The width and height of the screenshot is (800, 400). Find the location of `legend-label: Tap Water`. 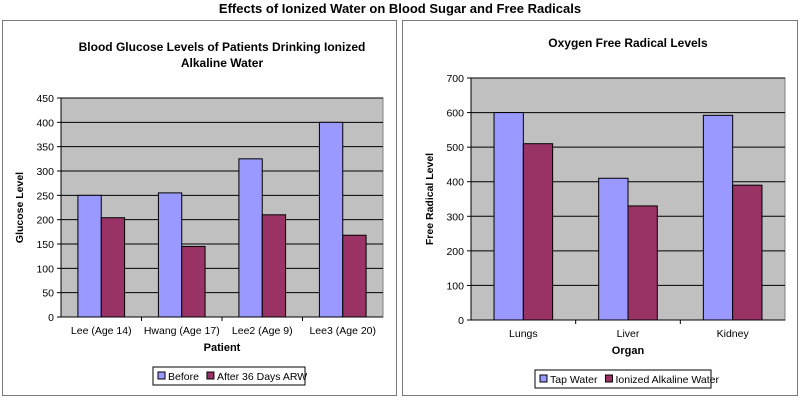

legend-label: Tap Water is located at coordinates (574, 380).